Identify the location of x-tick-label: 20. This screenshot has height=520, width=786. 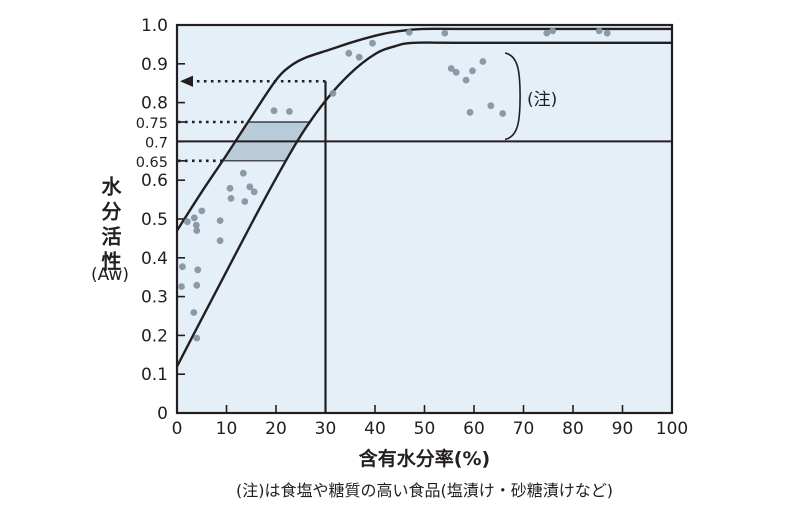
(276, 429).